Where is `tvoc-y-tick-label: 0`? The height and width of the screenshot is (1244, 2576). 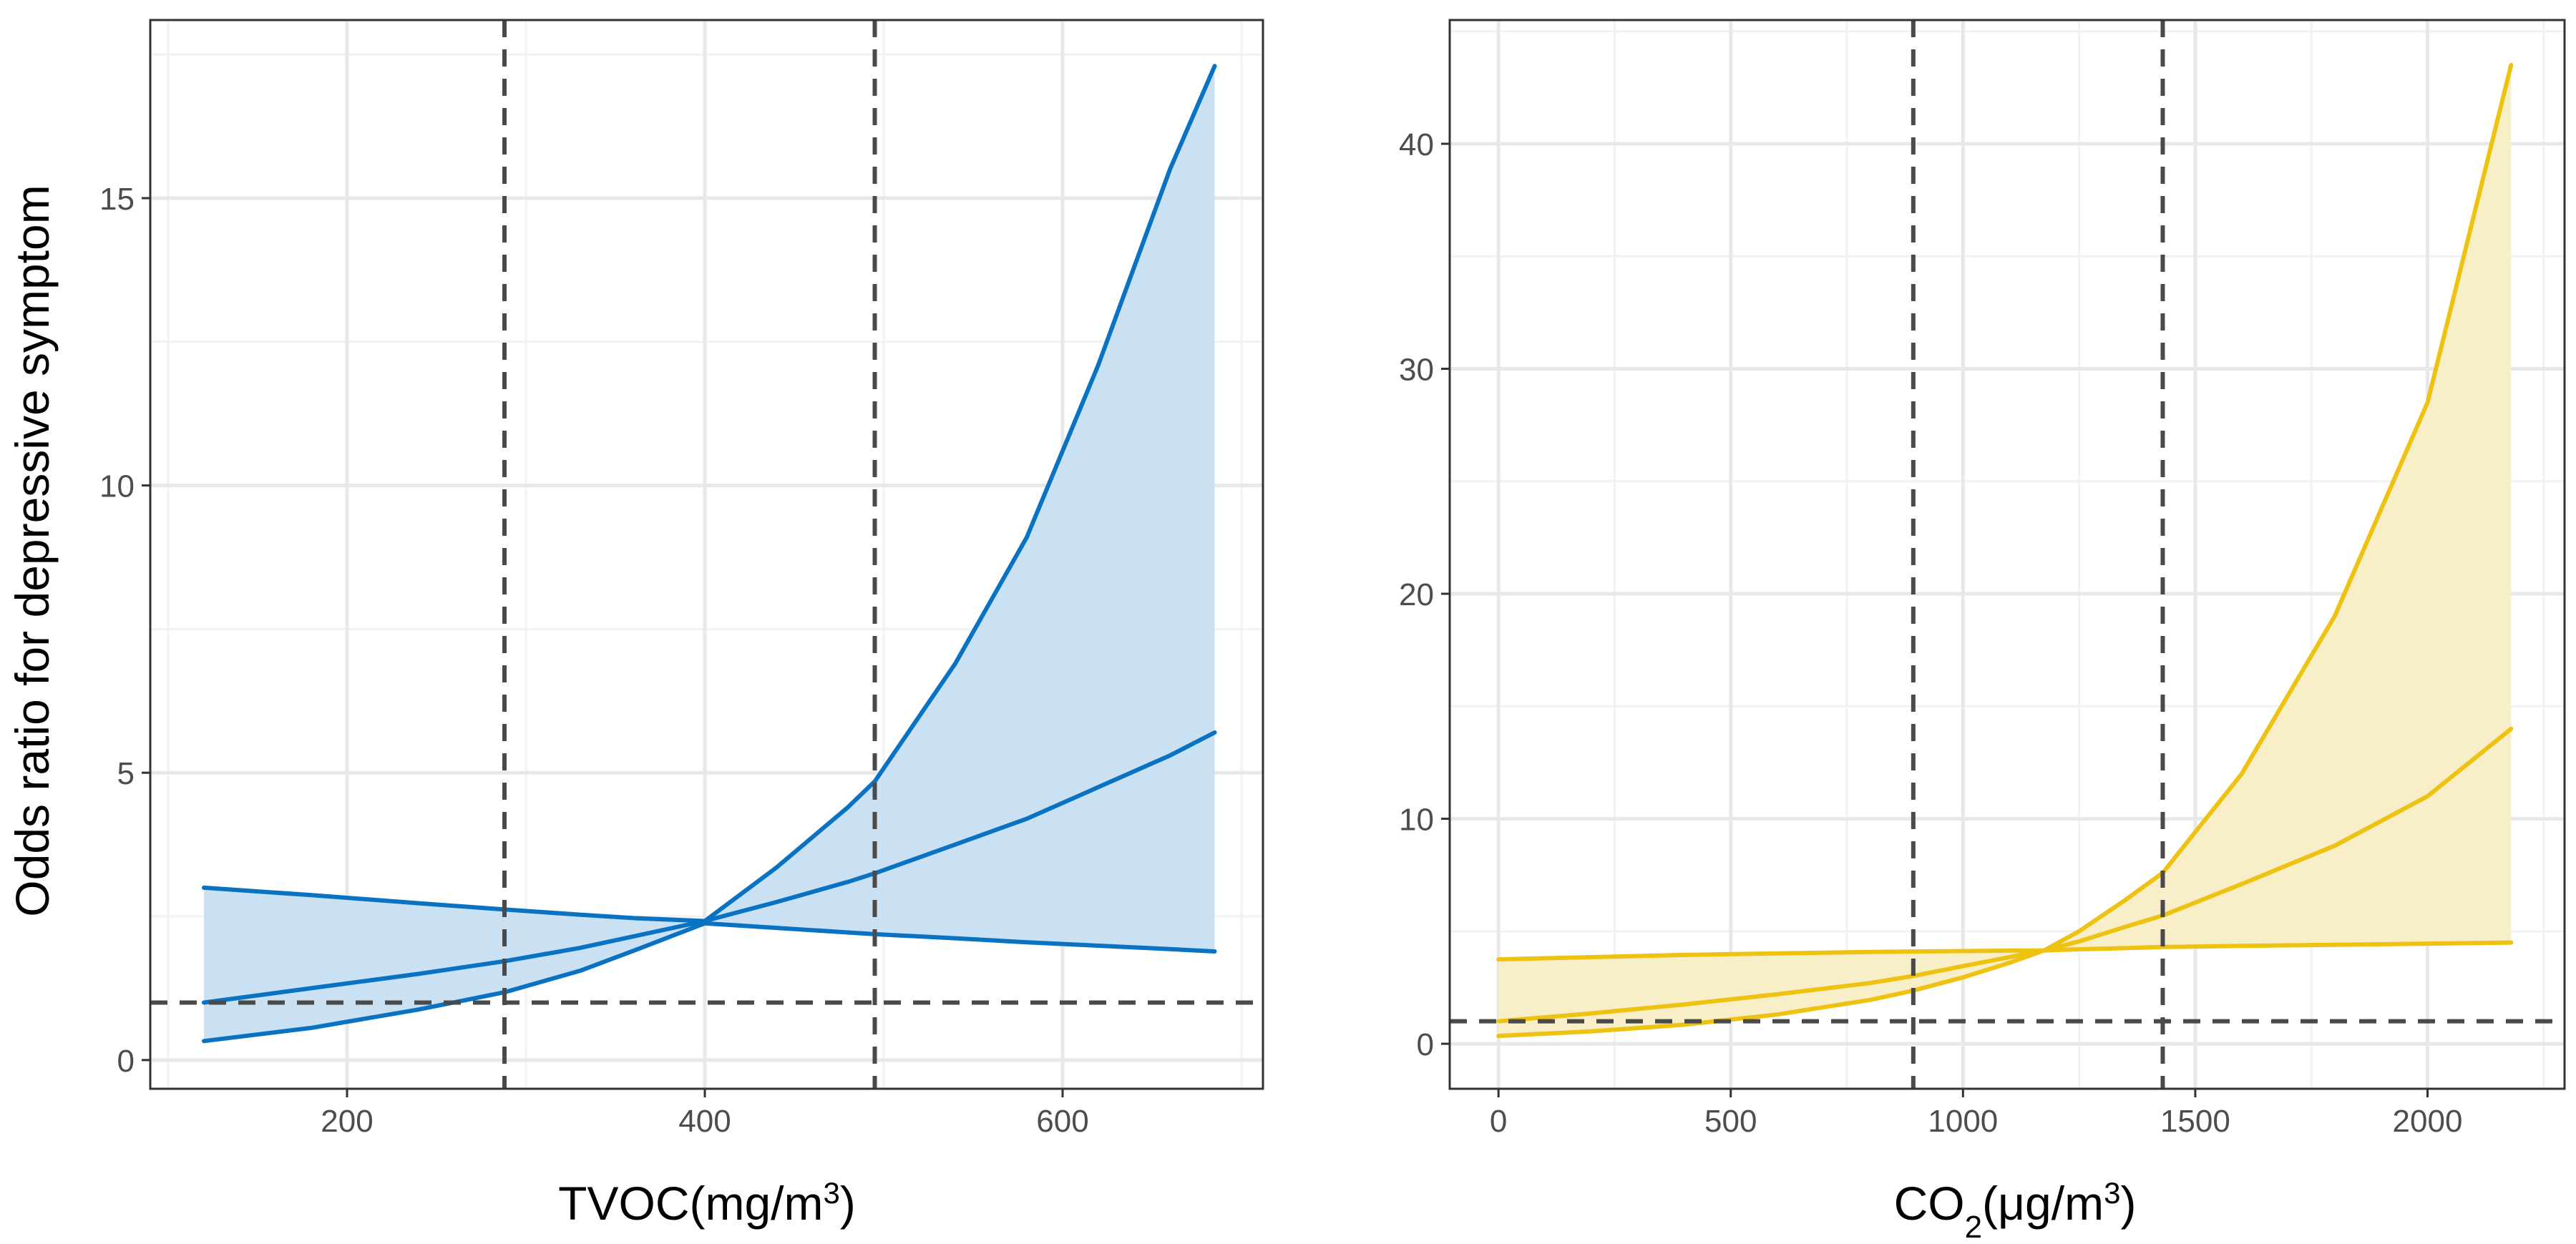 tvoc-y-tick-label: 0 is located at coordinates (126, 1061).